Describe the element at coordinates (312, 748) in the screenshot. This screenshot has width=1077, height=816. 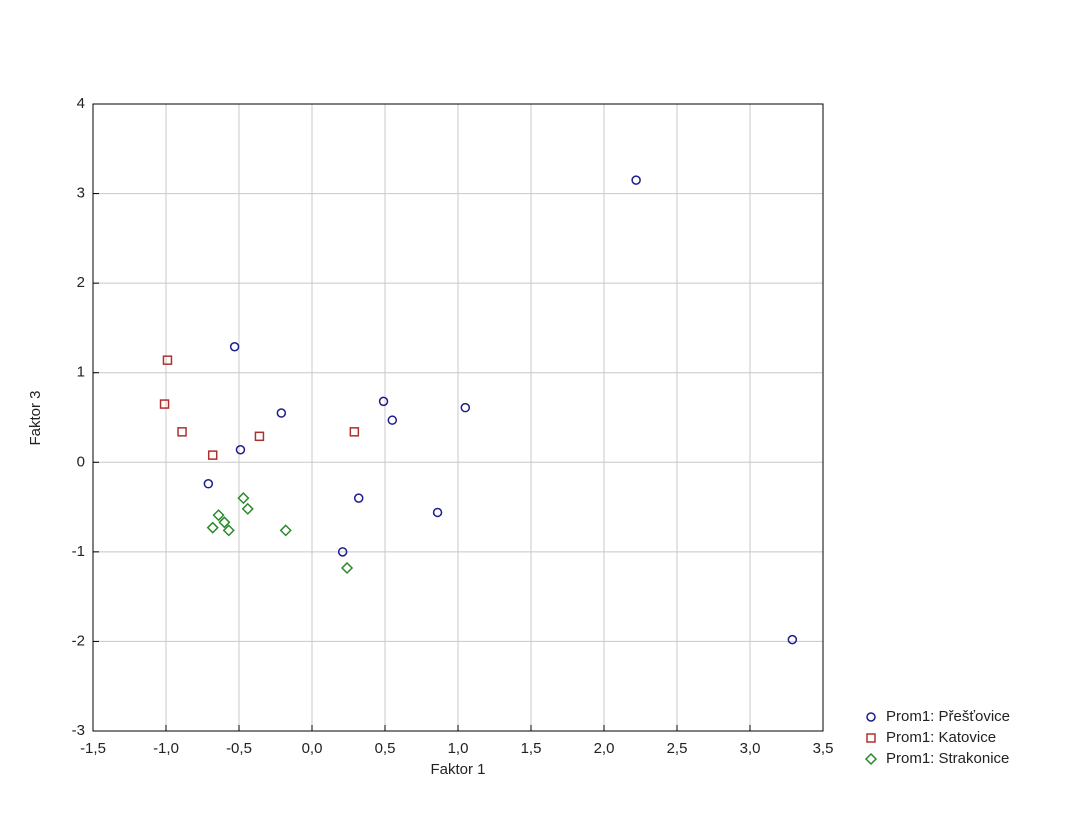
I see `x-tick-label: 0,0` at that location.